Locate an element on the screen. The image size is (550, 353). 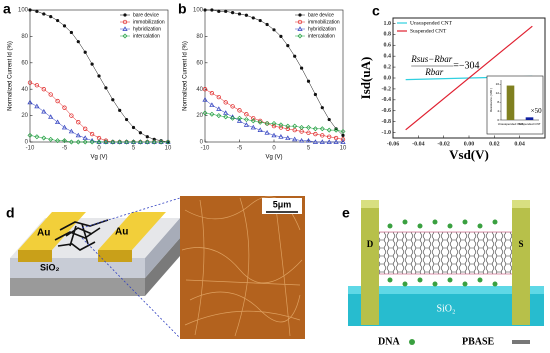
electrode-front is located at coordinates (115, 256).